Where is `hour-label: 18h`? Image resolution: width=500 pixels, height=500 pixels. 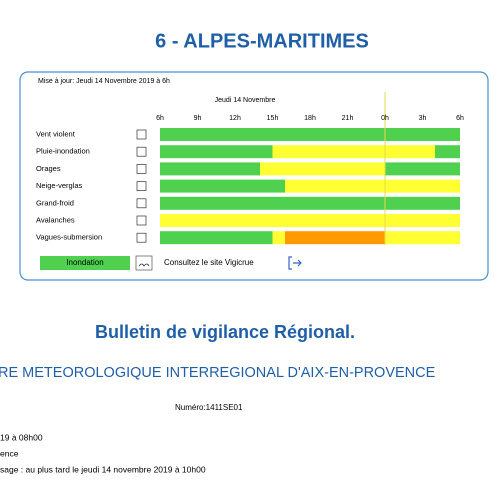 hour-label: 18h is located at coordinates (310, 118).